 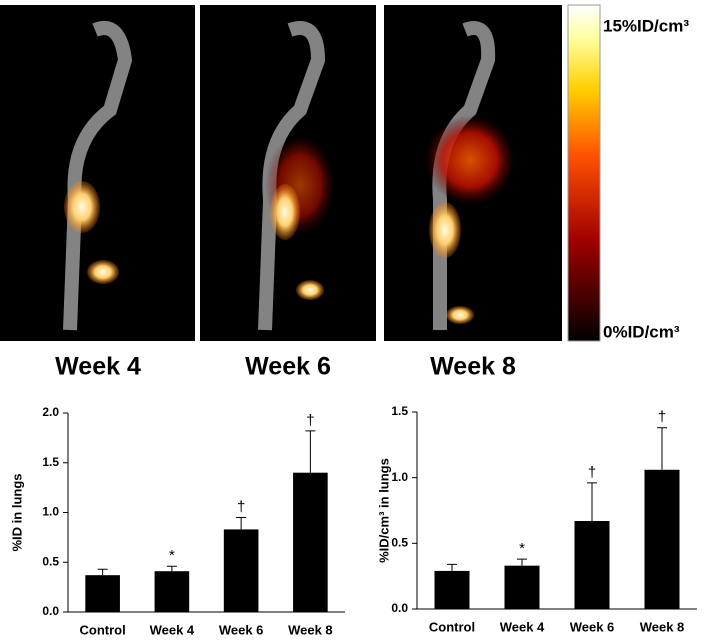 I want to click on colorbar-min-label: 0%ID/cm³, so click(x=641, y=331).